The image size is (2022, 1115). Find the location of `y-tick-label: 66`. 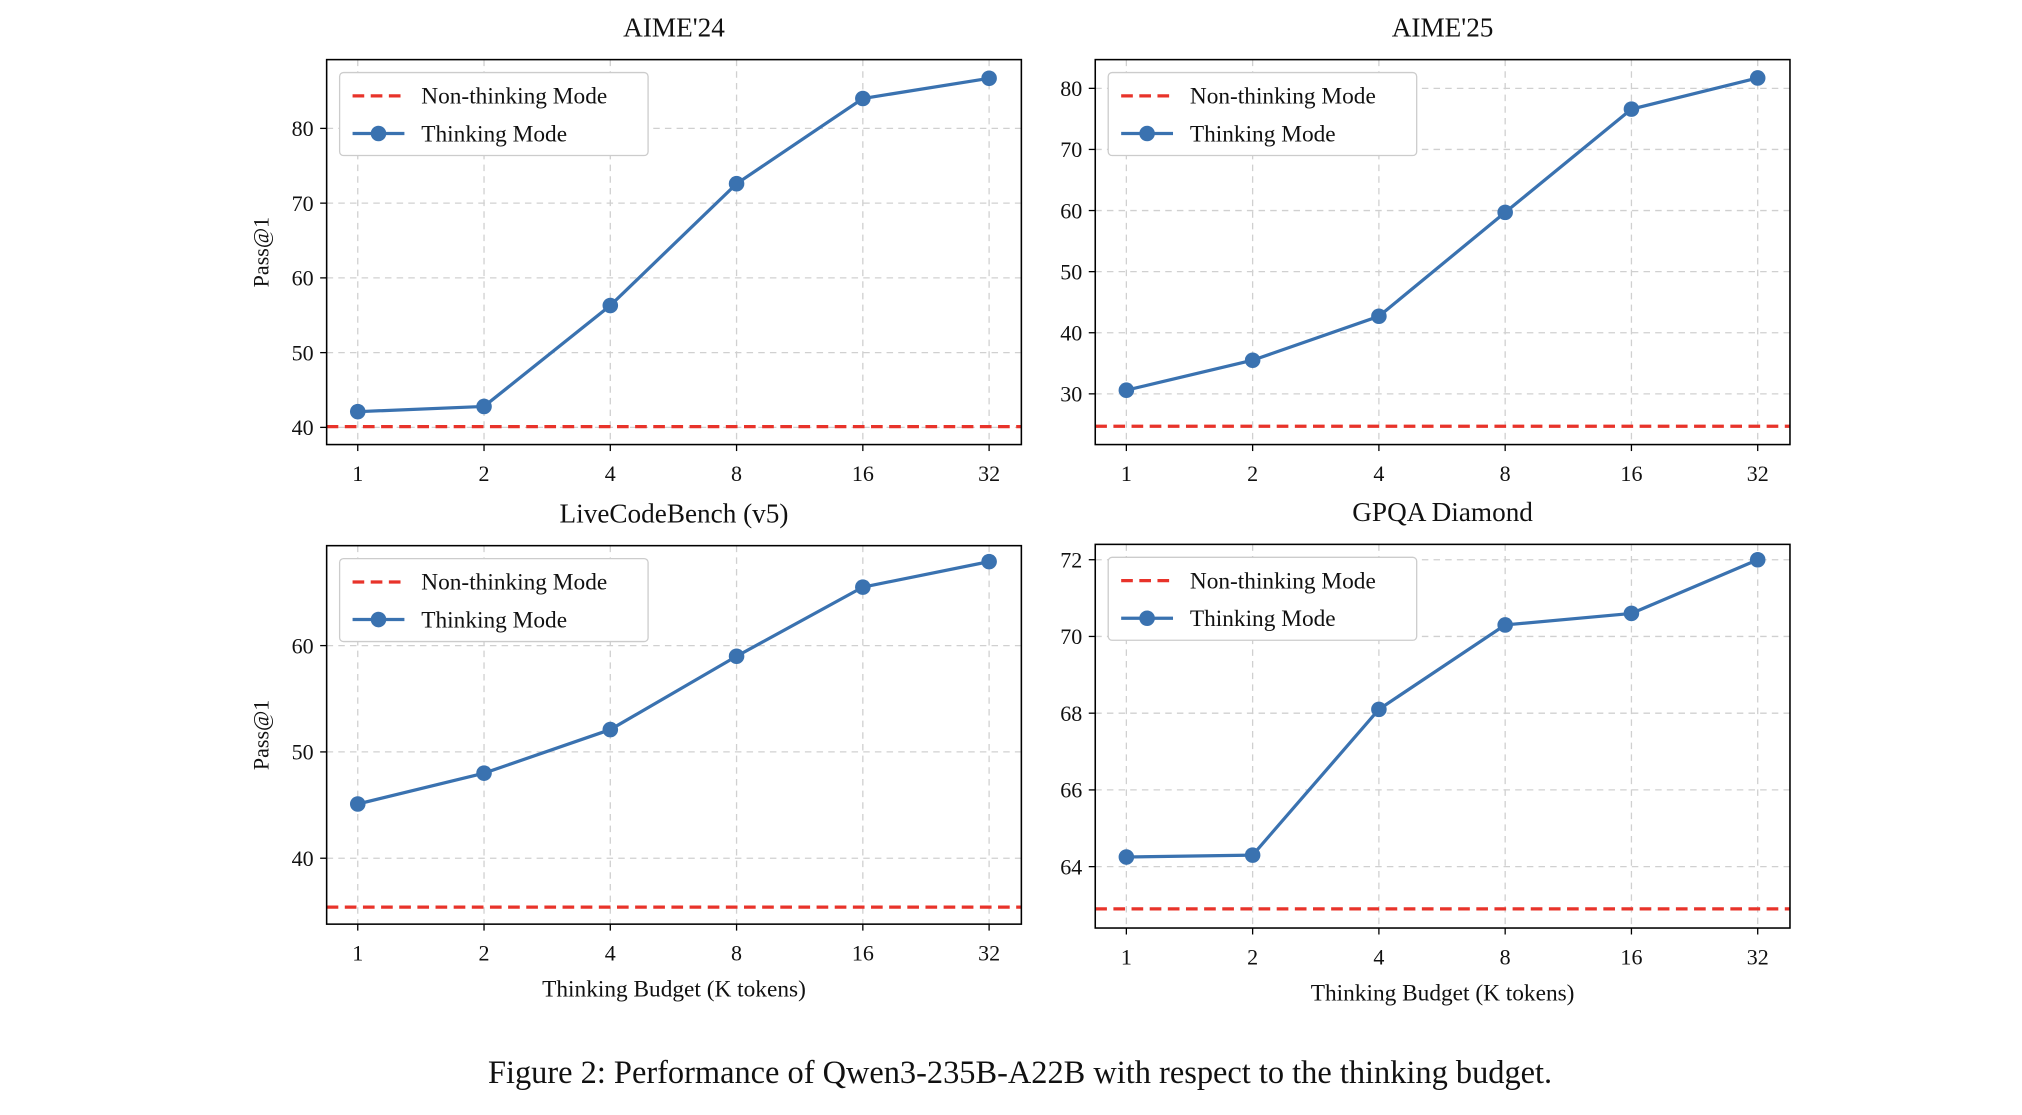

y-tick-label: 66 is located at coordinates (1071, 790).